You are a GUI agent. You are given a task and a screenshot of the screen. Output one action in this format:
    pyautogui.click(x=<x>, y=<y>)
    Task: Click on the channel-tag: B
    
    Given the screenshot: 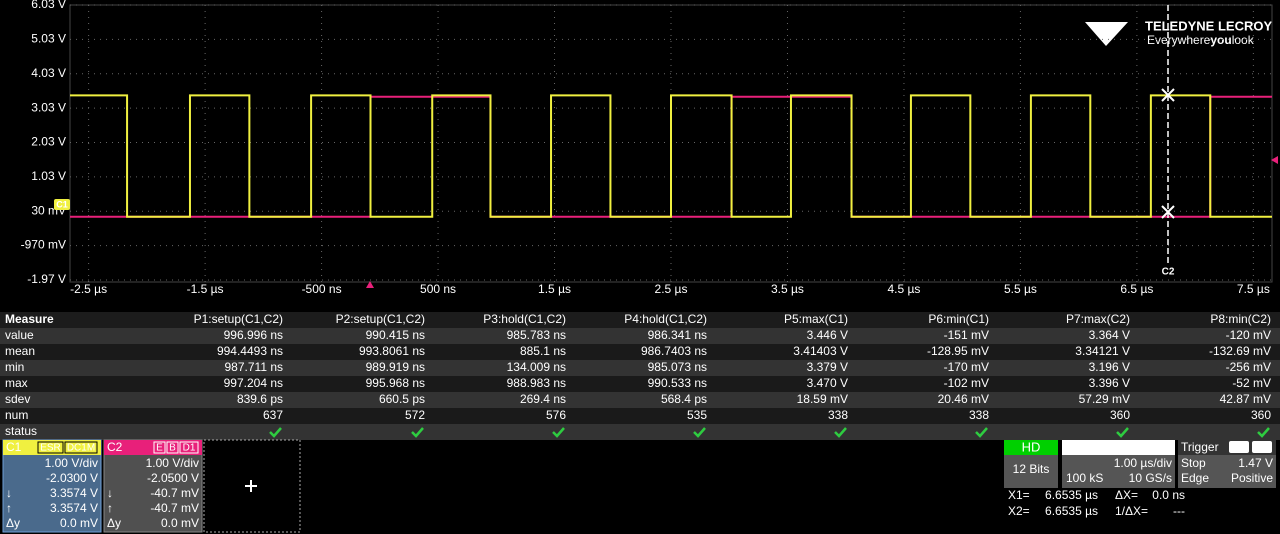 What is the action you would take?
    pyautogui.click(x=172, y=448)
    